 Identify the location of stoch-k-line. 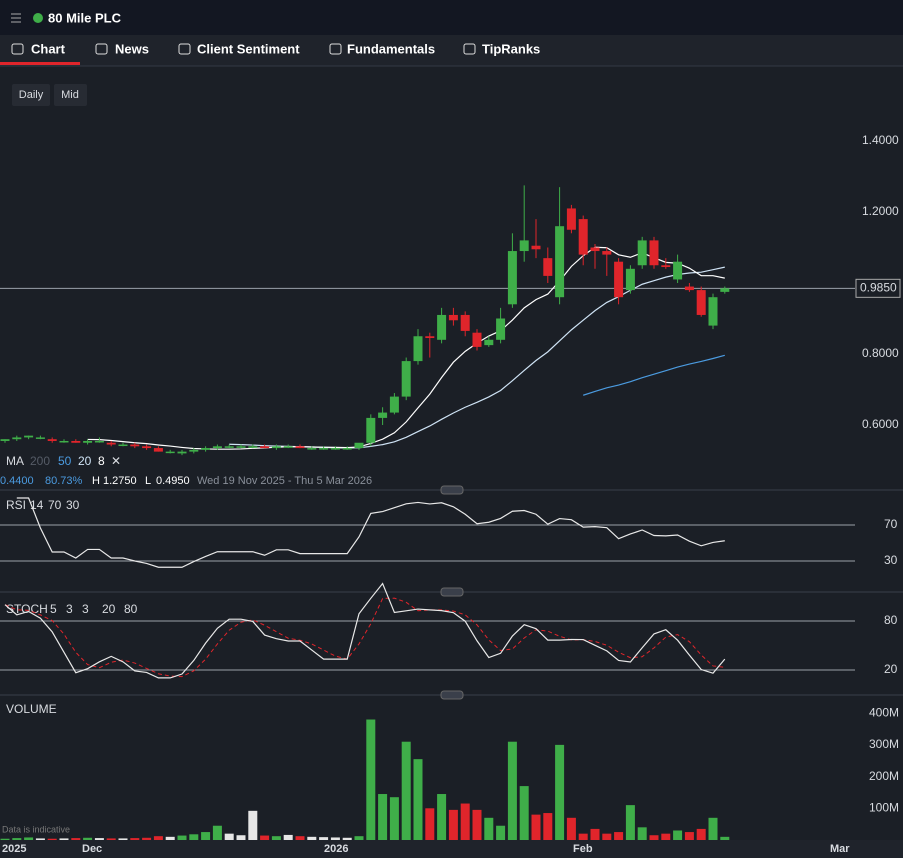
(365, 630).